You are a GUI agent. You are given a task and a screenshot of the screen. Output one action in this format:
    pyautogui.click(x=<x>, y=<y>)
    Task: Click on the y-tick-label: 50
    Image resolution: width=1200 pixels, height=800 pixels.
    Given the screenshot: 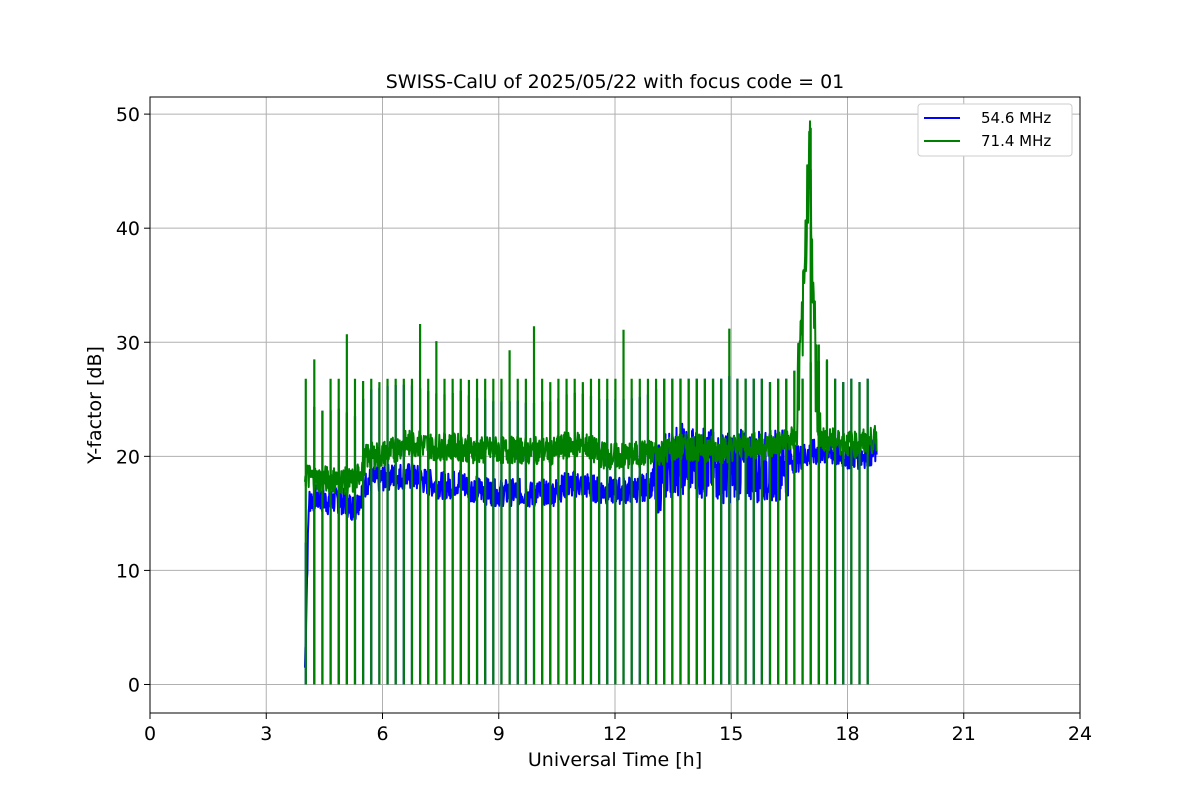 What is the action you would take?
    pyautogui.click(x=128, y=115)
    